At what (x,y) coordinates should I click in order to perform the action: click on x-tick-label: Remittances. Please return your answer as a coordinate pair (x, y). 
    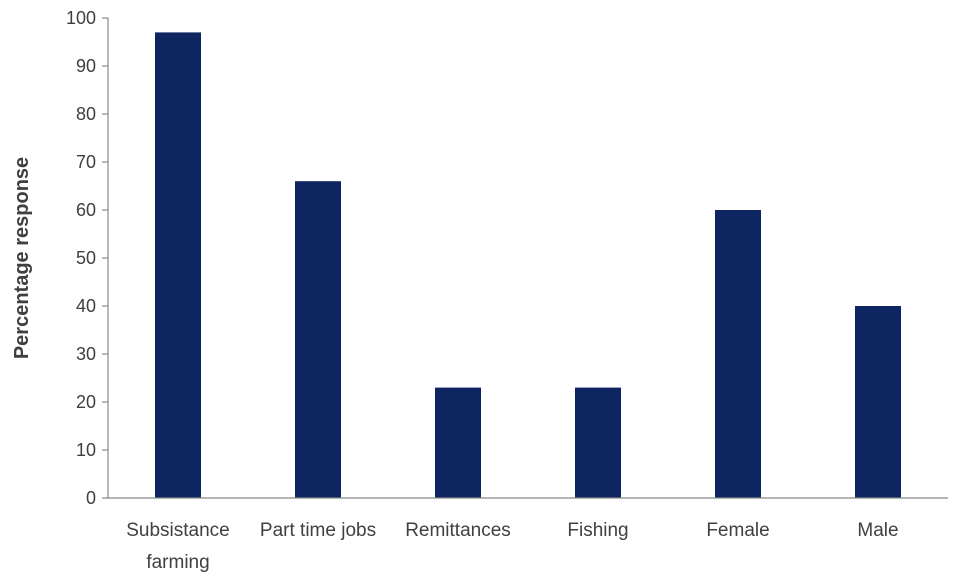
    Looking at the image, I should click on (458, 530).